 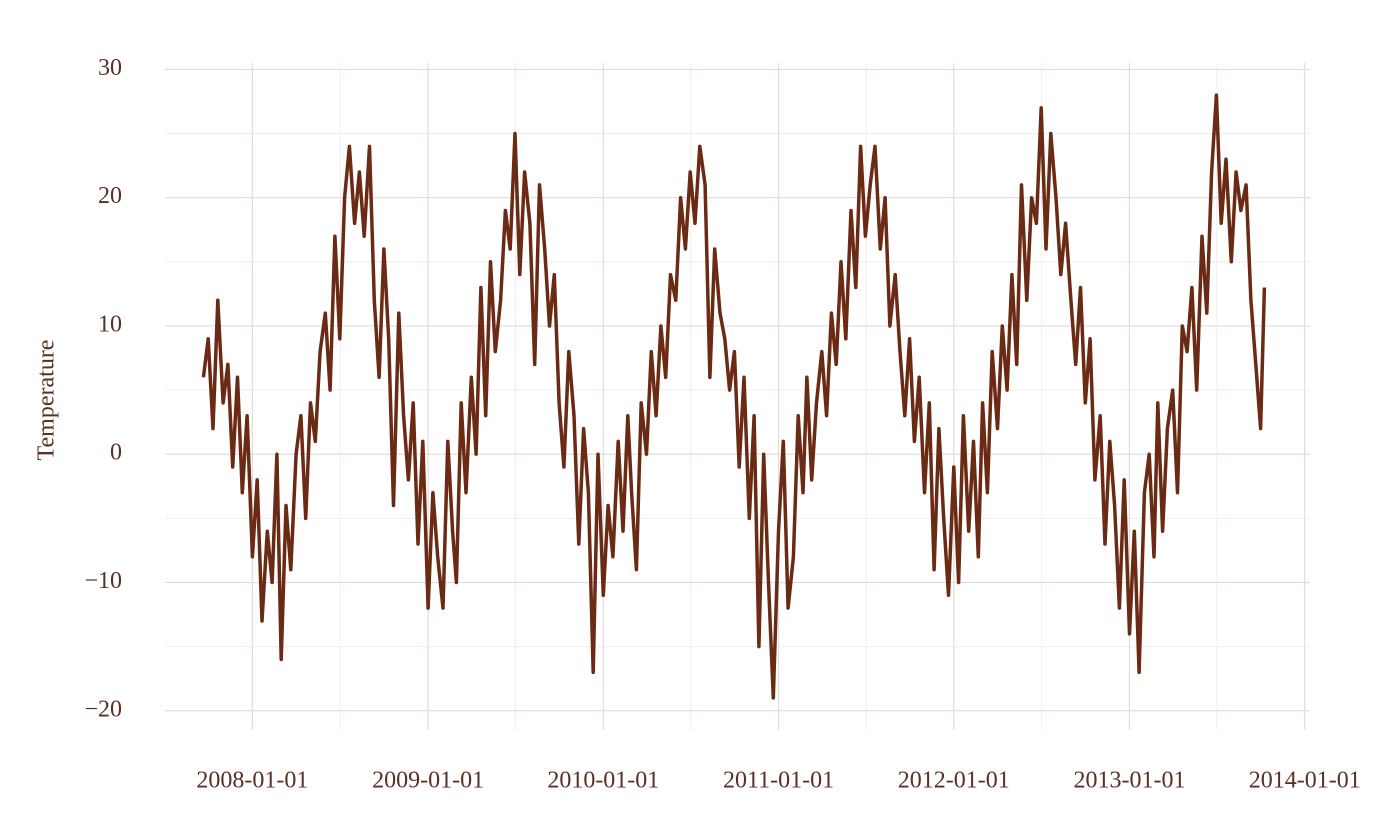 What do you see at coordinates (110, 68) in the screenshot?
I see `y-tick-label: 30` at bounding box center [110, 68].